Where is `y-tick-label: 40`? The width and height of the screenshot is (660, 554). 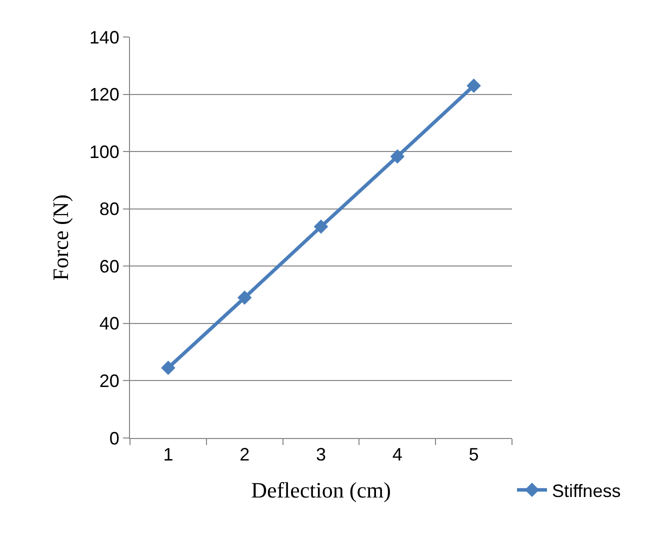
y-tick-label: 40 is located at coordinates (109, 324).